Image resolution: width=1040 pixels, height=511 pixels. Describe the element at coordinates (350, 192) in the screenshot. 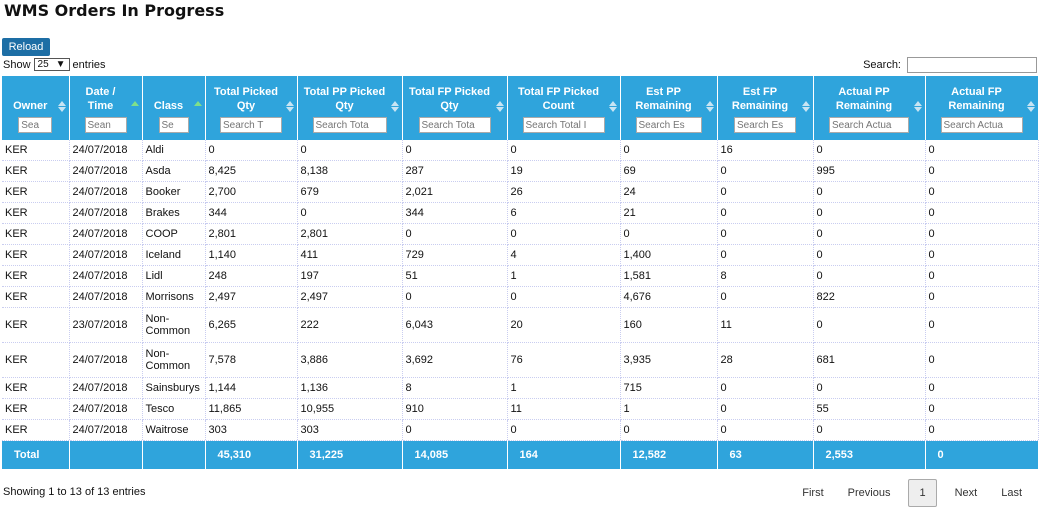

I see `table-cell: 679` at that location.